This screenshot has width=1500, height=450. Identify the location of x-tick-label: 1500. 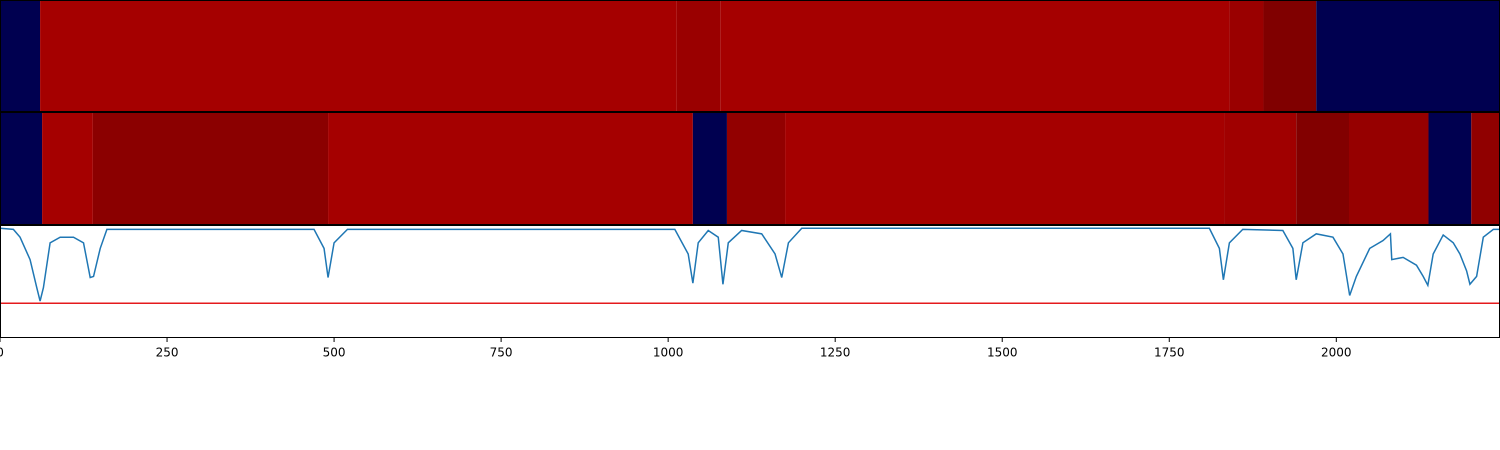
(1002, 353).